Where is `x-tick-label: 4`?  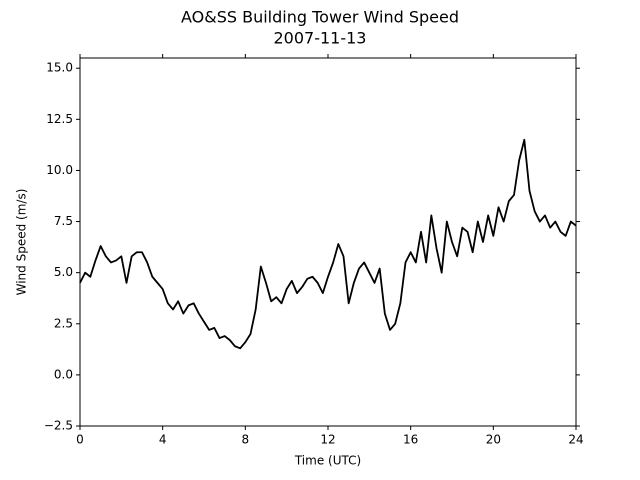
x-tick-label: 4 is located at coordinates (163, 440).